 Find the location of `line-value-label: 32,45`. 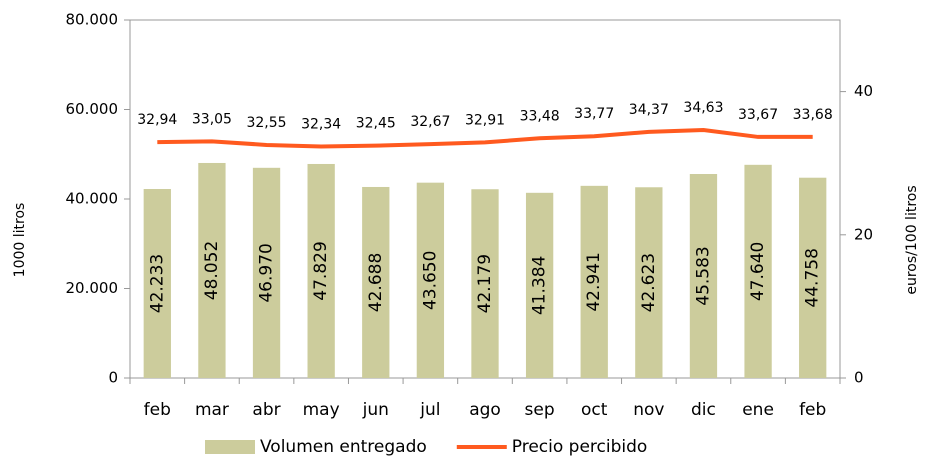

line-value-label: 32,45 is located at coordinates (376, 124).